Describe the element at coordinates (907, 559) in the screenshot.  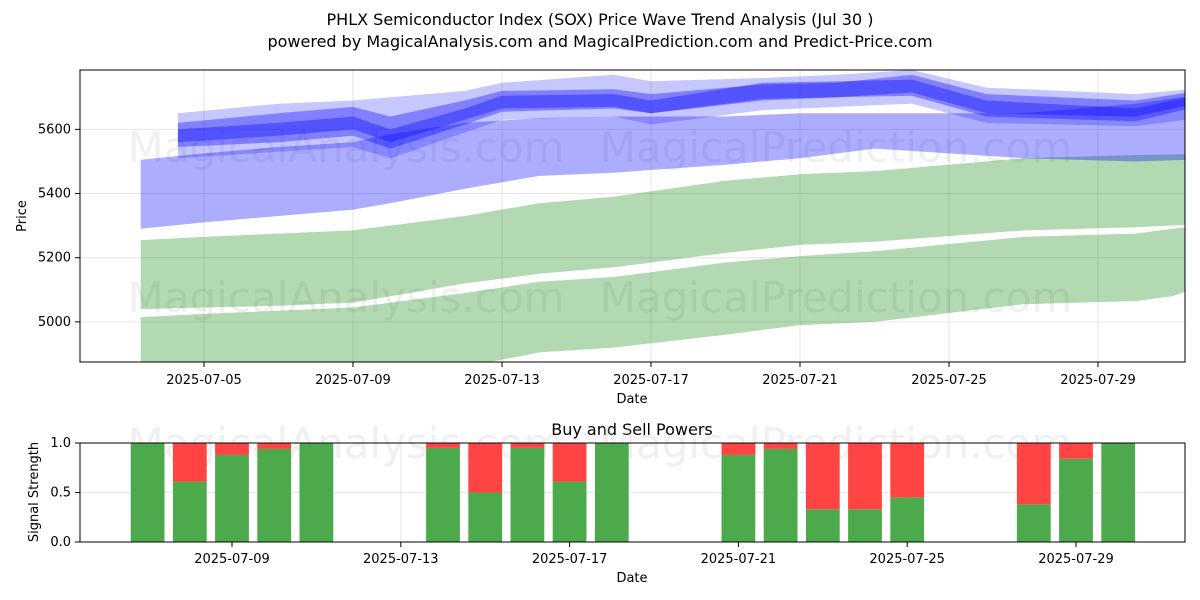
I see `signal-x-tick-label: 2025-07-25` at that location.